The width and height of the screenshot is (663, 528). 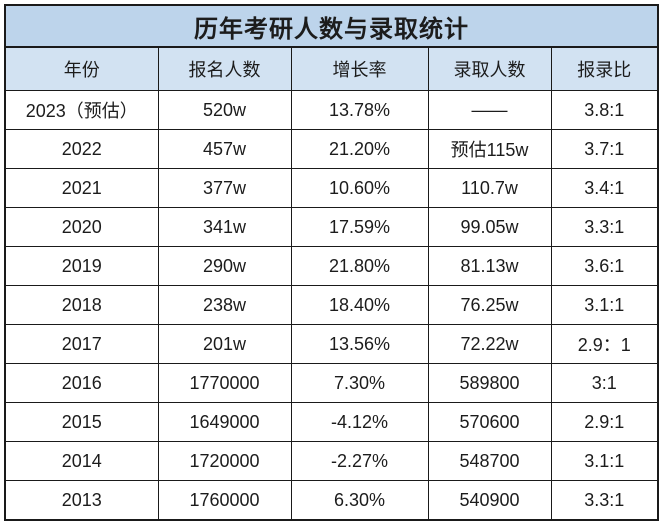 I want to click on cell-growth-rate: 18.40%, so click(x=359, y=305).